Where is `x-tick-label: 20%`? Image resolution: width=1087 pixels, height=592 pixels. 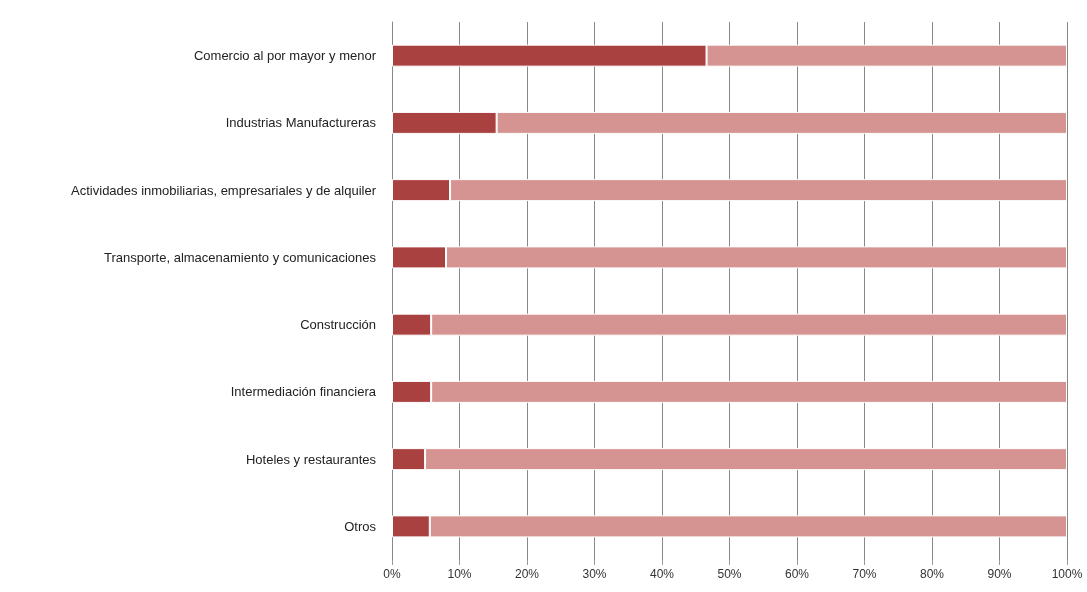
x-tick-label: 20% is located at coordinates (527, 574).